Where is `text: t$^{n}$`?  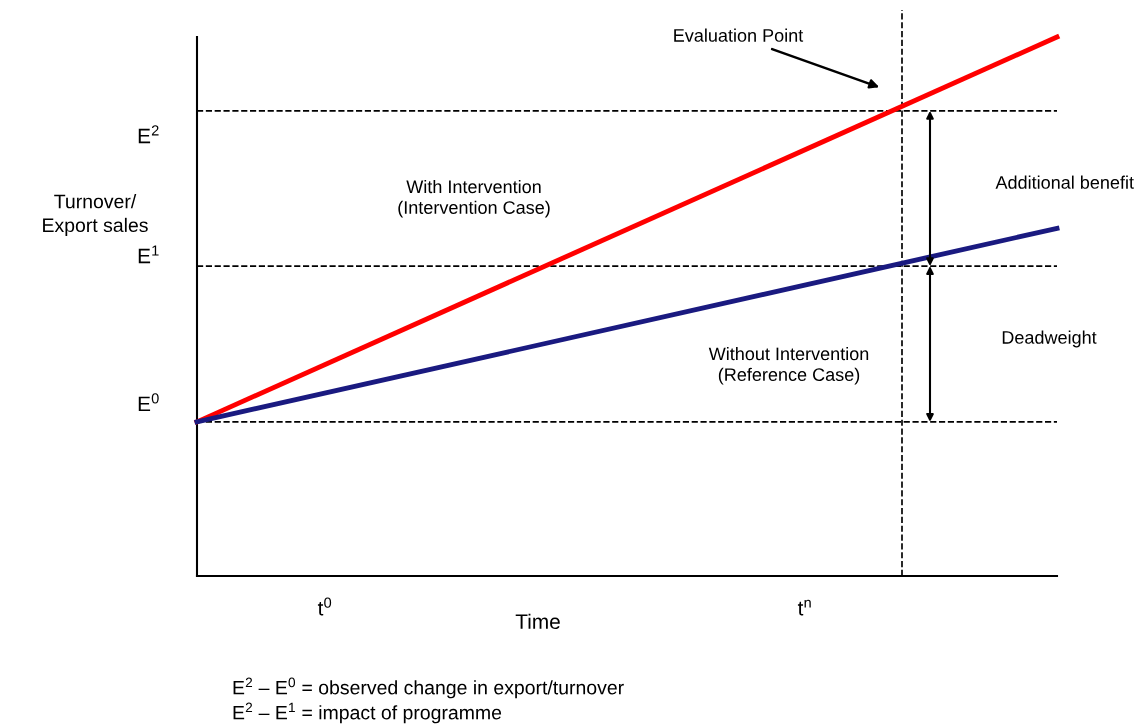 text: t$^{n}$ is located at coordinates (804, 607).